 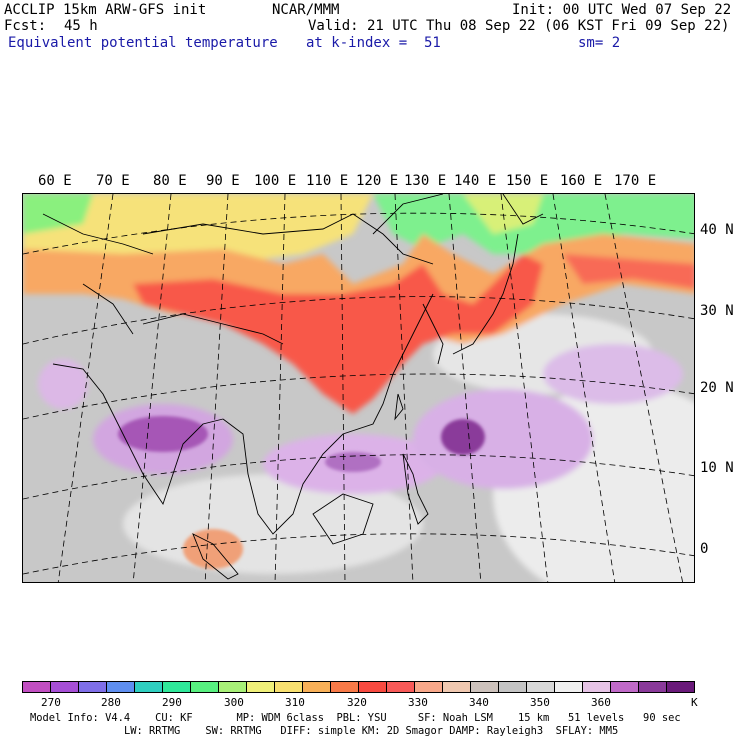 What do you see at coordinates (465, 388) in the screenshot?
I see `meridian-130e` at bounding box center [465, 388].